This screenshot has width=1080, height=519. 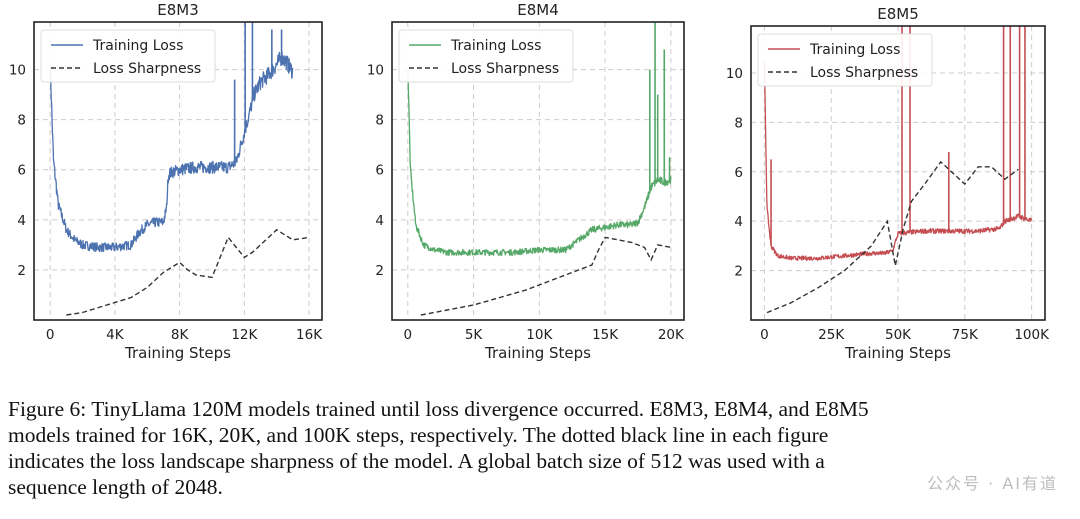 I want to click on x-tick-label: 50K, so click(x=898, y=335).